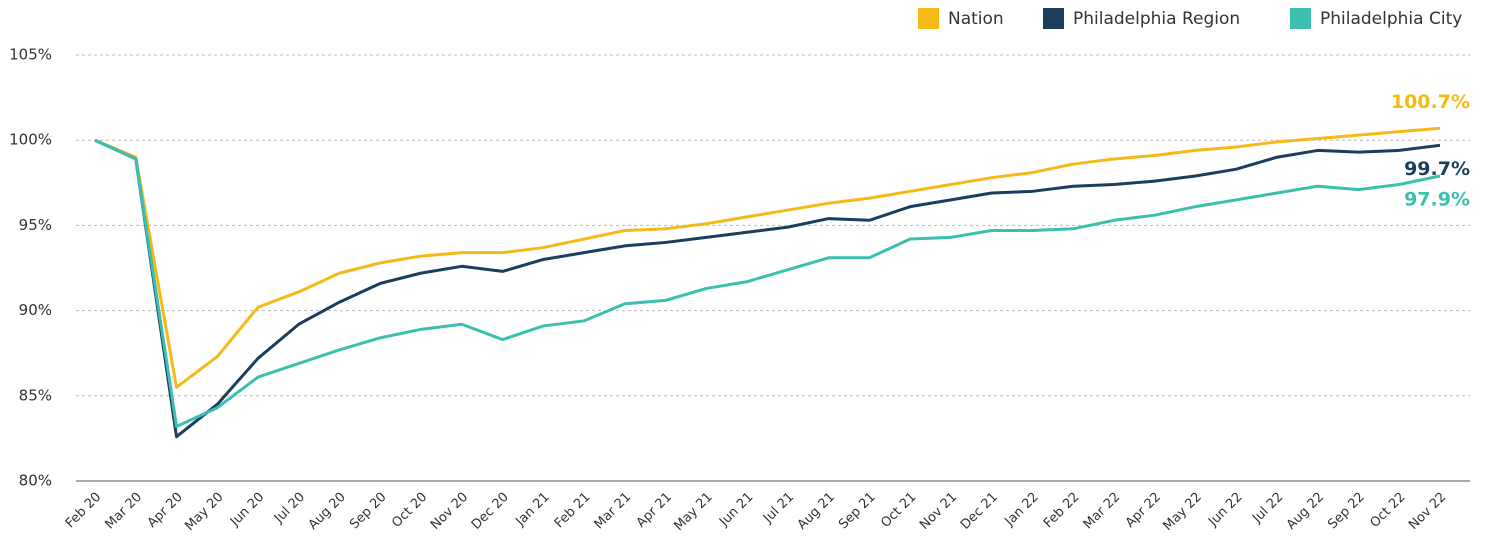  I want to click on x-tick-label: Nov 21, so click(938, 511).